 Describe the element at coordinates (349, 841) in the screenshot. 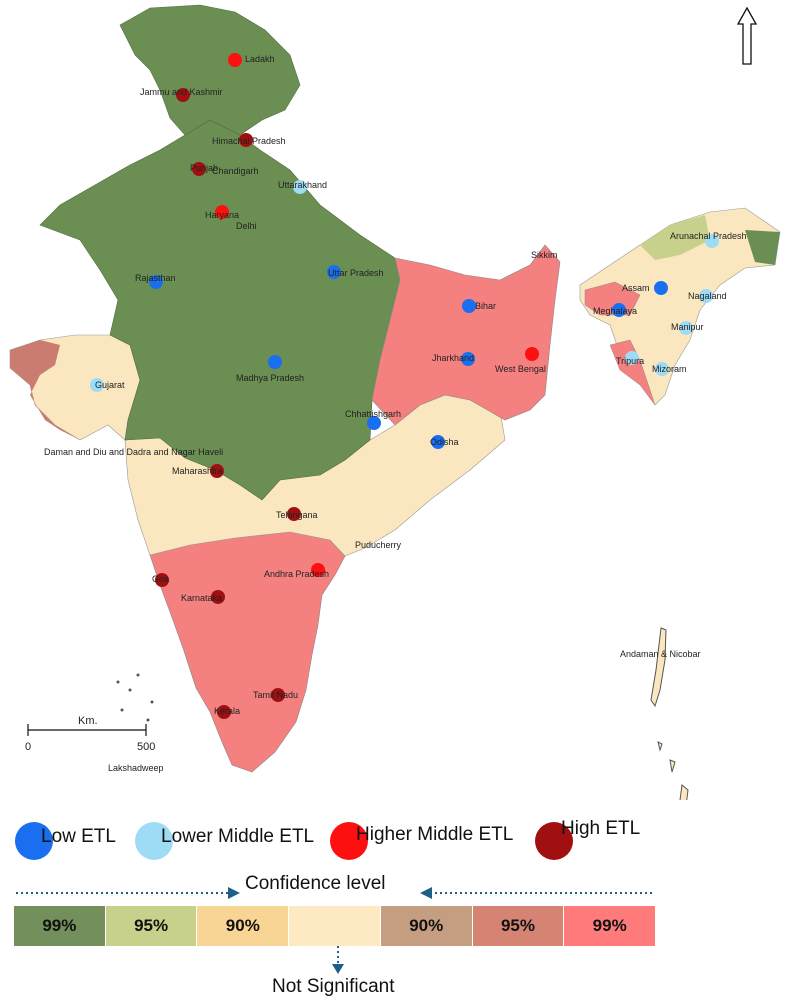

I see `legend-swatch-higher-middle` at that location.